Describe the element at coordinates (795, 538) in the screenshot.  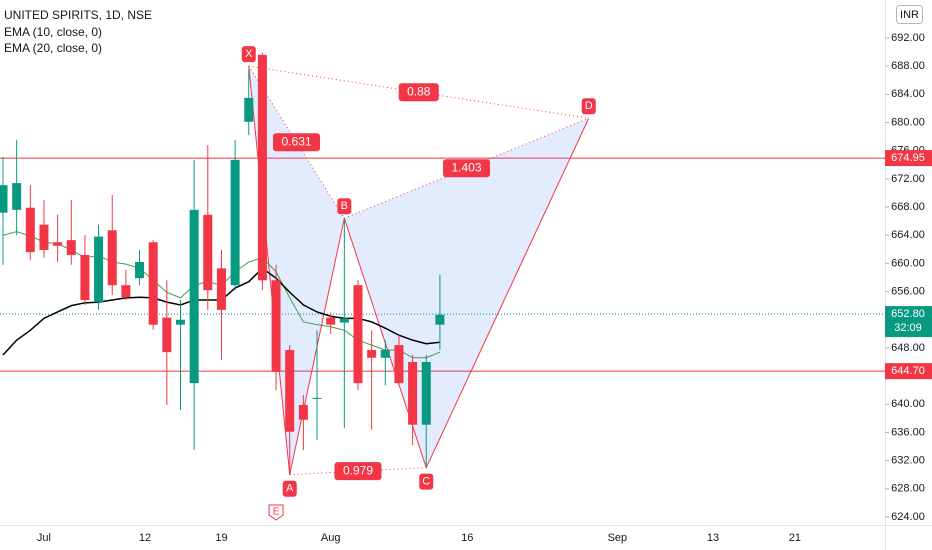
I see `x-tick-label: 21` at that location.